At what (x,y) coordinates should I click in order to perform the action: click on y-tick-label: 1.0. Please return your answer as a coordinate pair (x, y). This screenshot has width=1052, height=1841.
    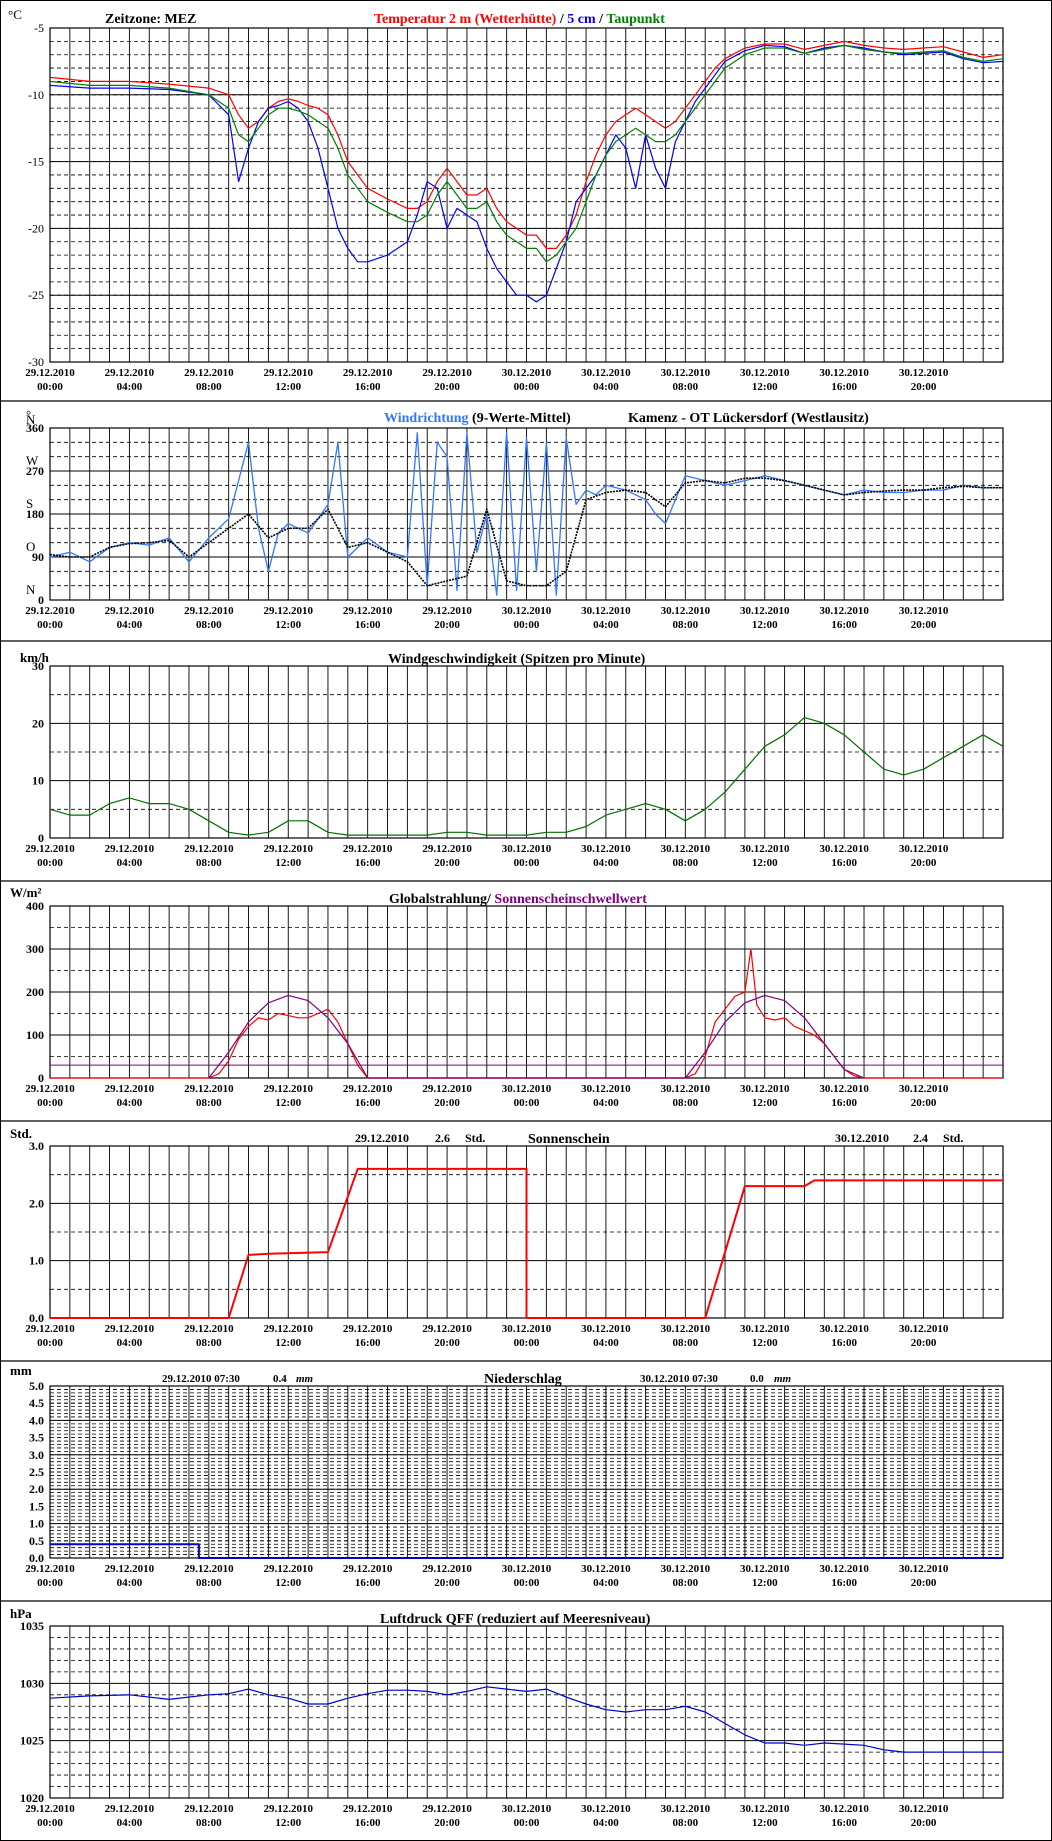
    Looking at the image, I should click on (36, 1261).